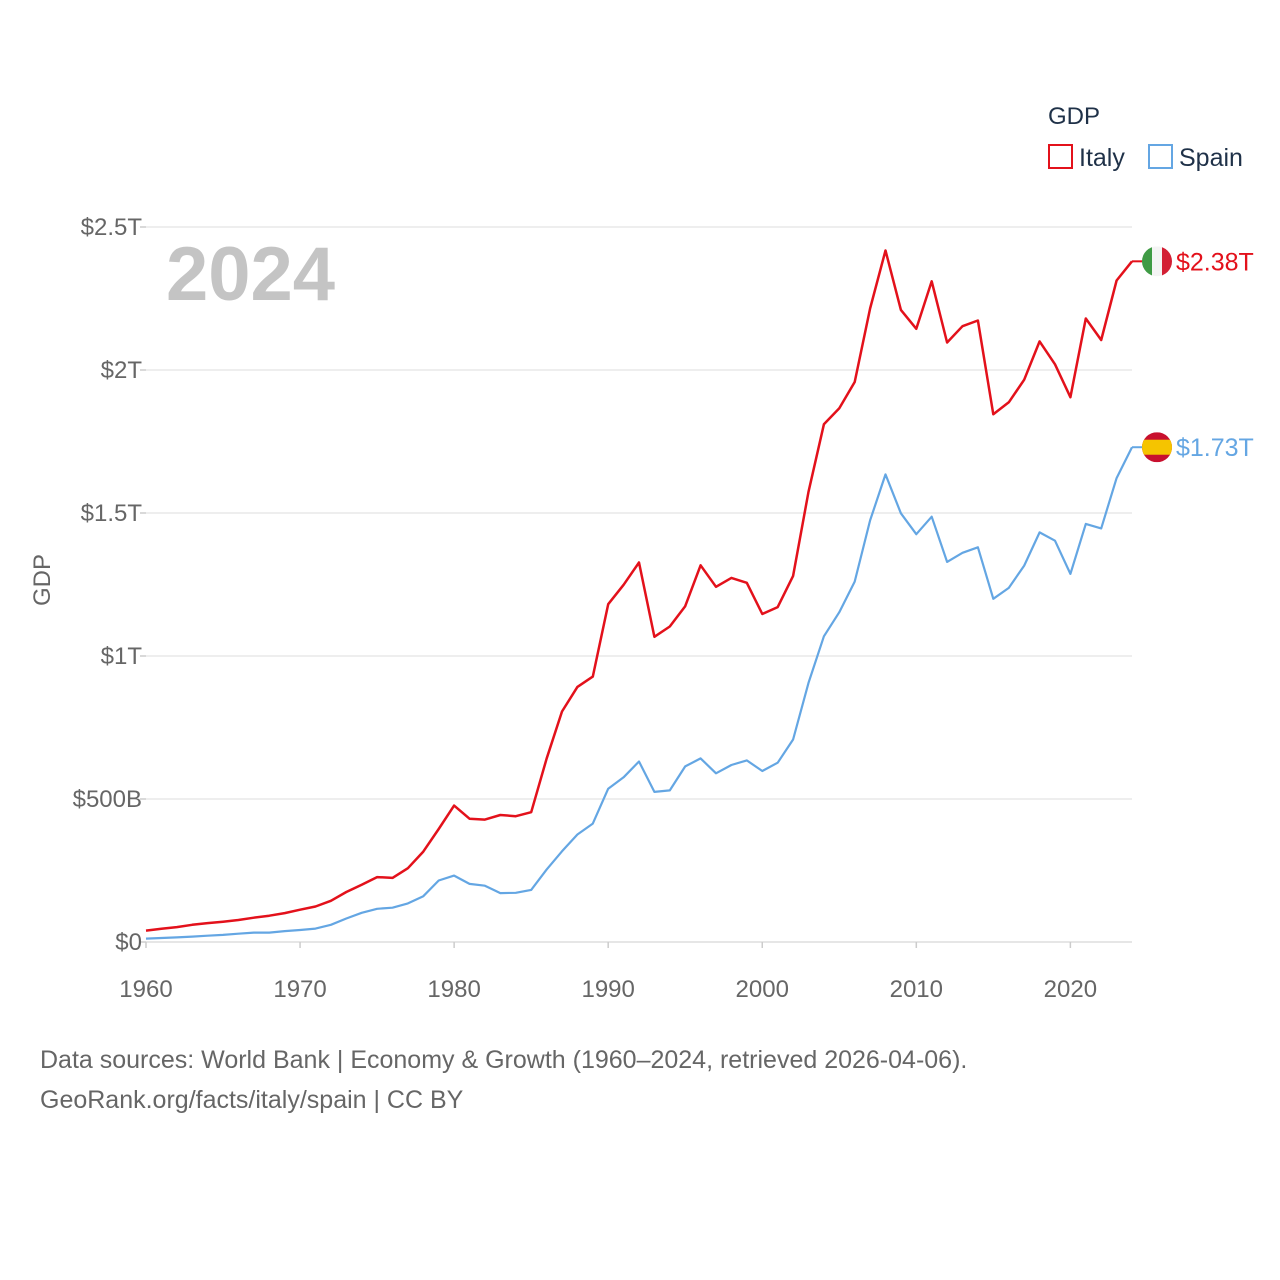 The height and width of the screenshot is (1280, 1280). What do you see at coordinates (608, 972) in the screenshot?
I see `x-axis-ticks: 1960 1970 1980 1990 2000 2010 2020` at bounding box center [608, 972].